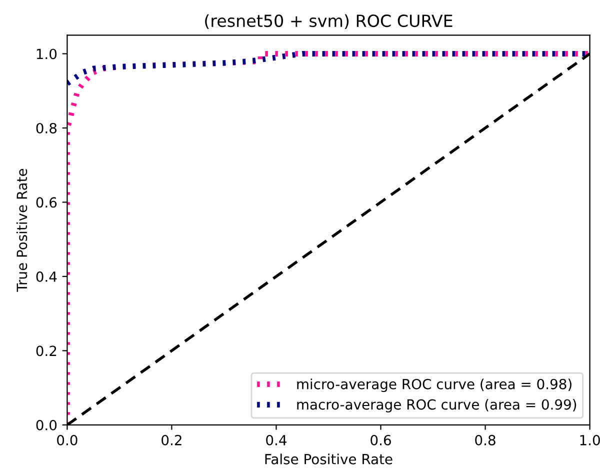  Describe the element at coordinates (46, 276) in the screenshot. I see `y-tick-label: 0.4` at that location.